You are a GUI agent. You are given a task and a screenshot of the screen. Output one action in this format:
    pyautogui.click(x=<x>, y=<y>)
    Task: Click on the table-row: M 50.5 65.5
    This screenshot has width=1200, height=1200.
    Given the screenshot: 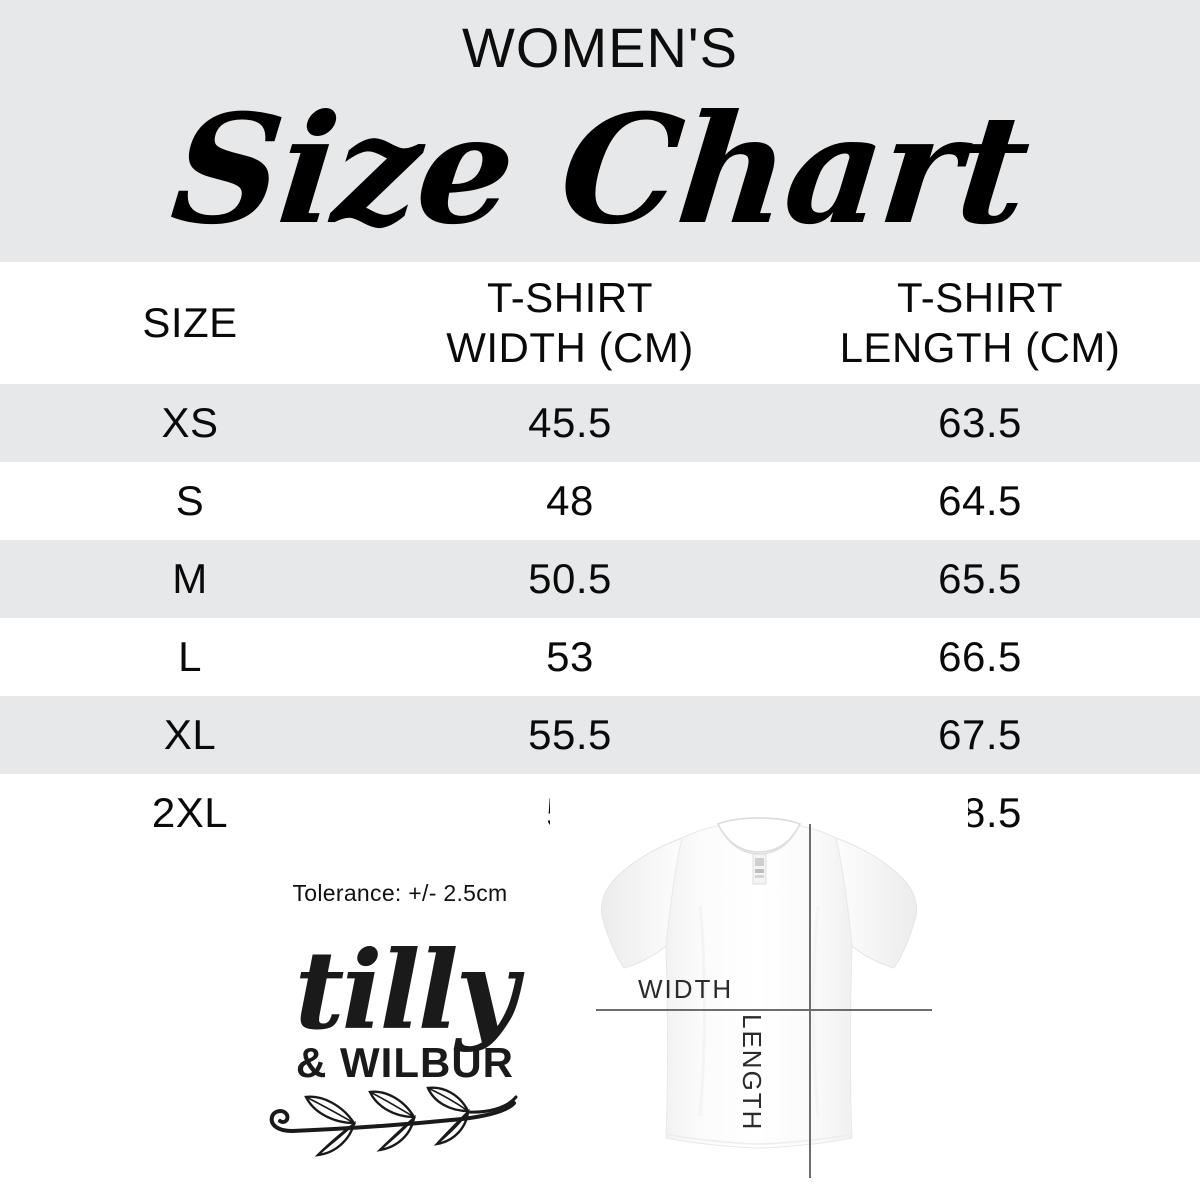 What is the action you would take?
    pyautogui.click(x=600, y=579)
    